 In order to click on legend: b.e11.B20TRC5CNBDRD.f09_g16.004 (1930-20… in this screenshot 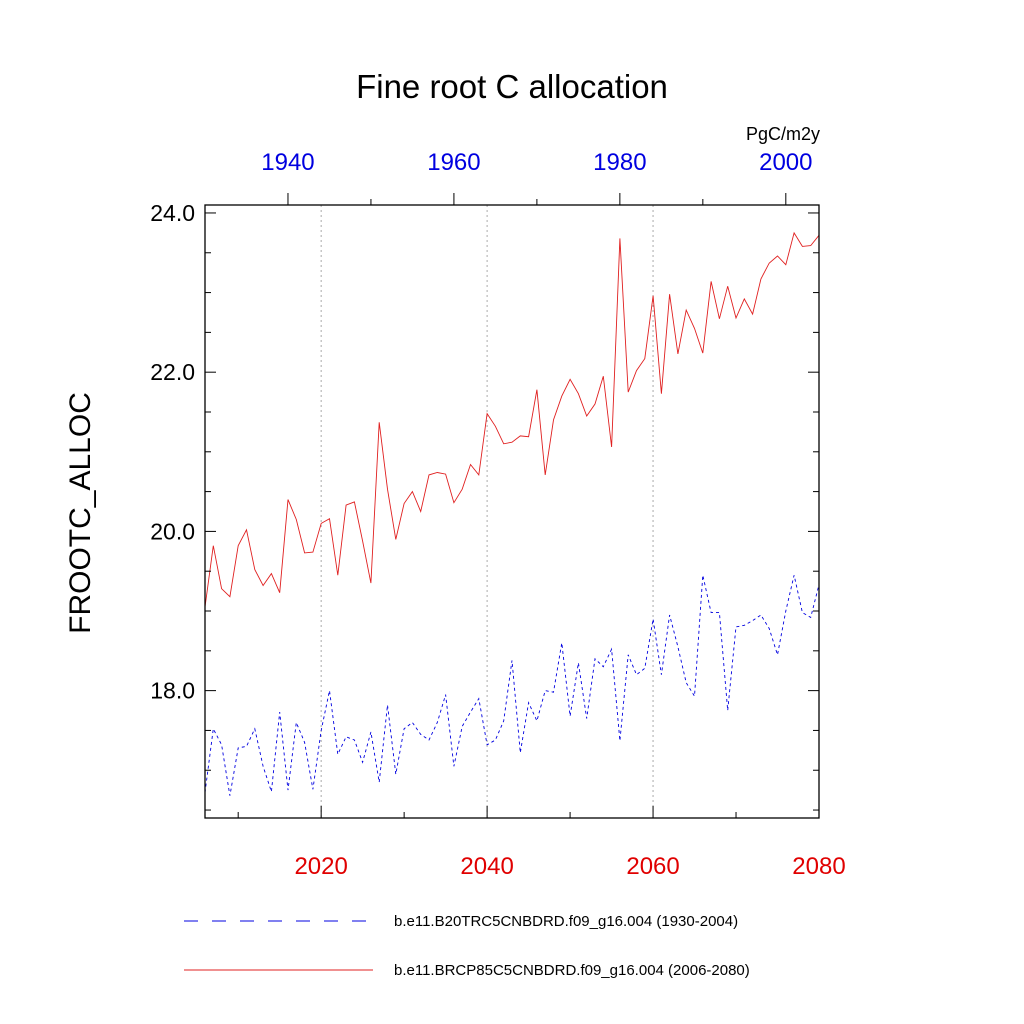, I will do `click(467, 946)`.